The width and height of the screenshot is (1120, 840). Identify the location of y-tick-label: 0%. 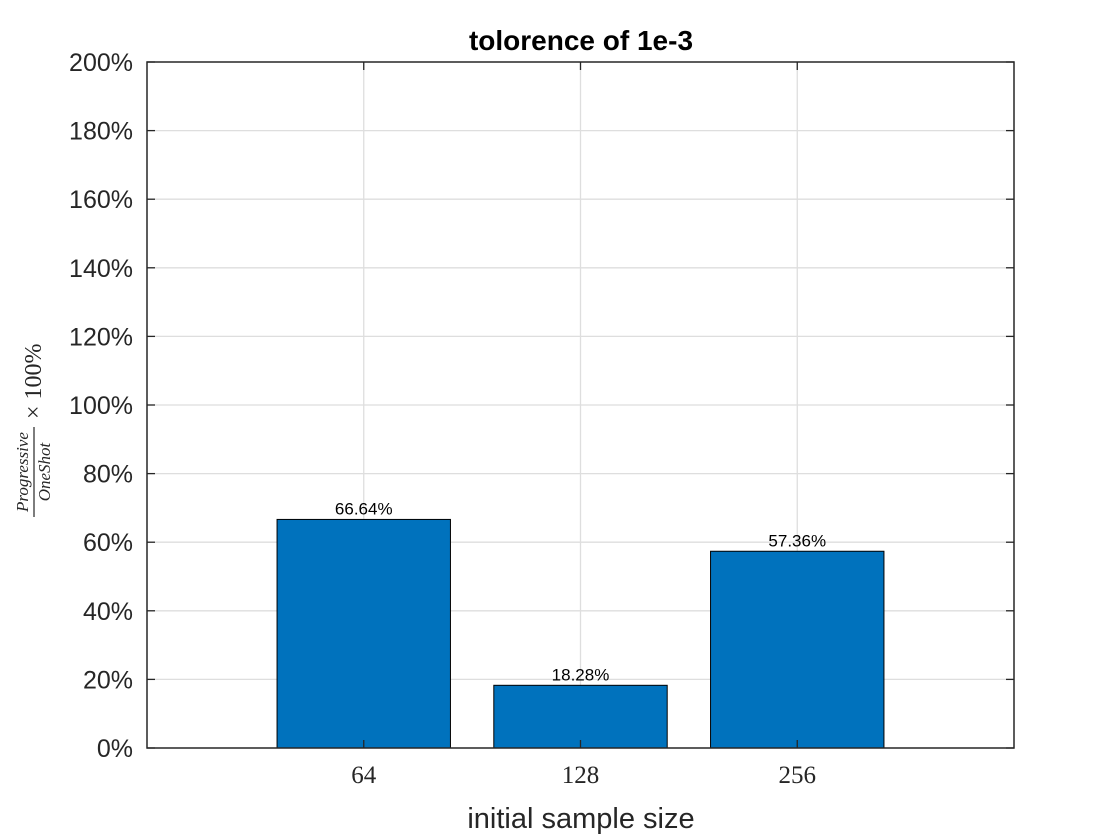
(115, 749).